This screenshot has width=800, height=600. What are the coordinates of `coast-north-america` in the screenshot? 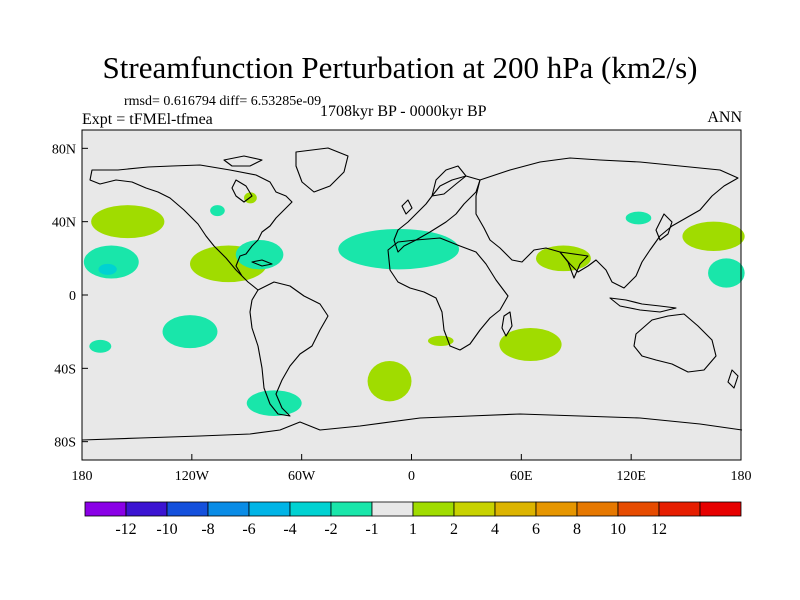 It's located at (191, 227).